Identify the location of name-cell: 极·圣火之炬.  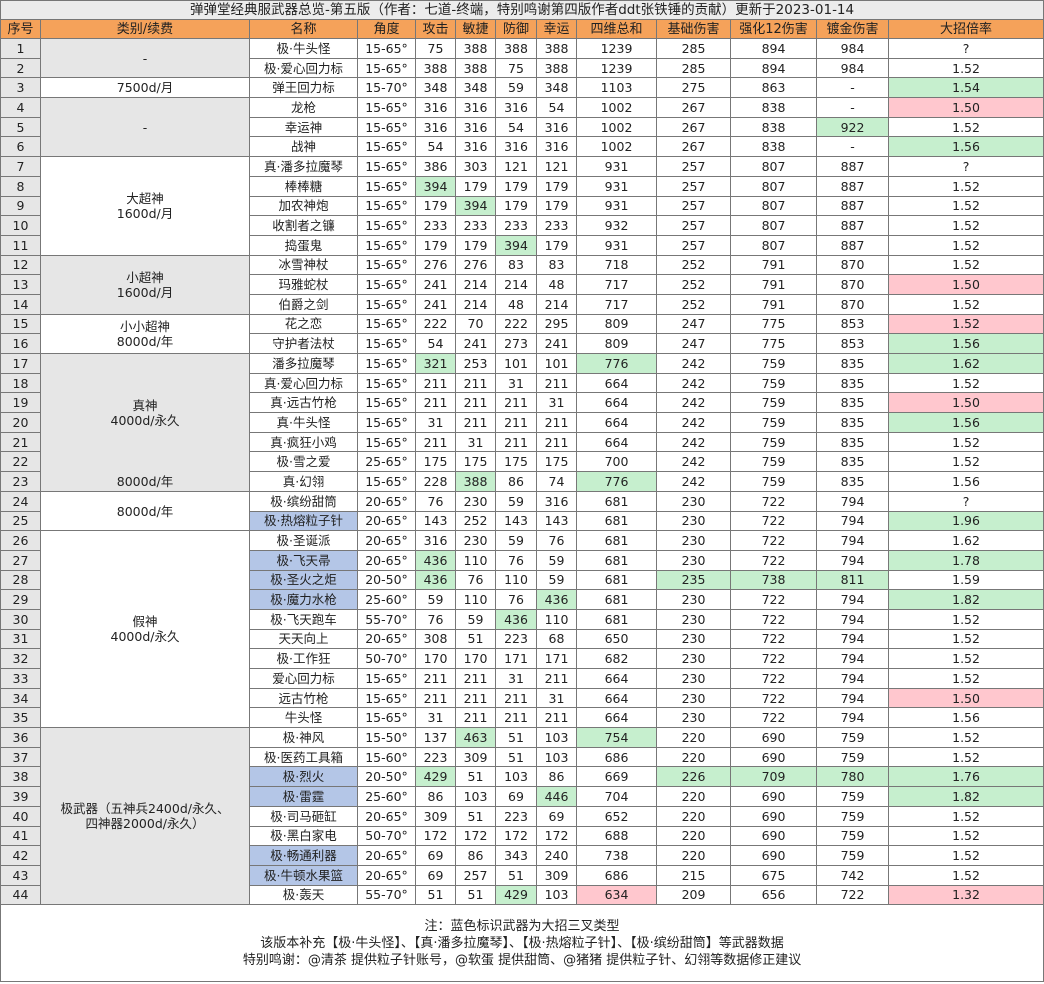
(303, 580).